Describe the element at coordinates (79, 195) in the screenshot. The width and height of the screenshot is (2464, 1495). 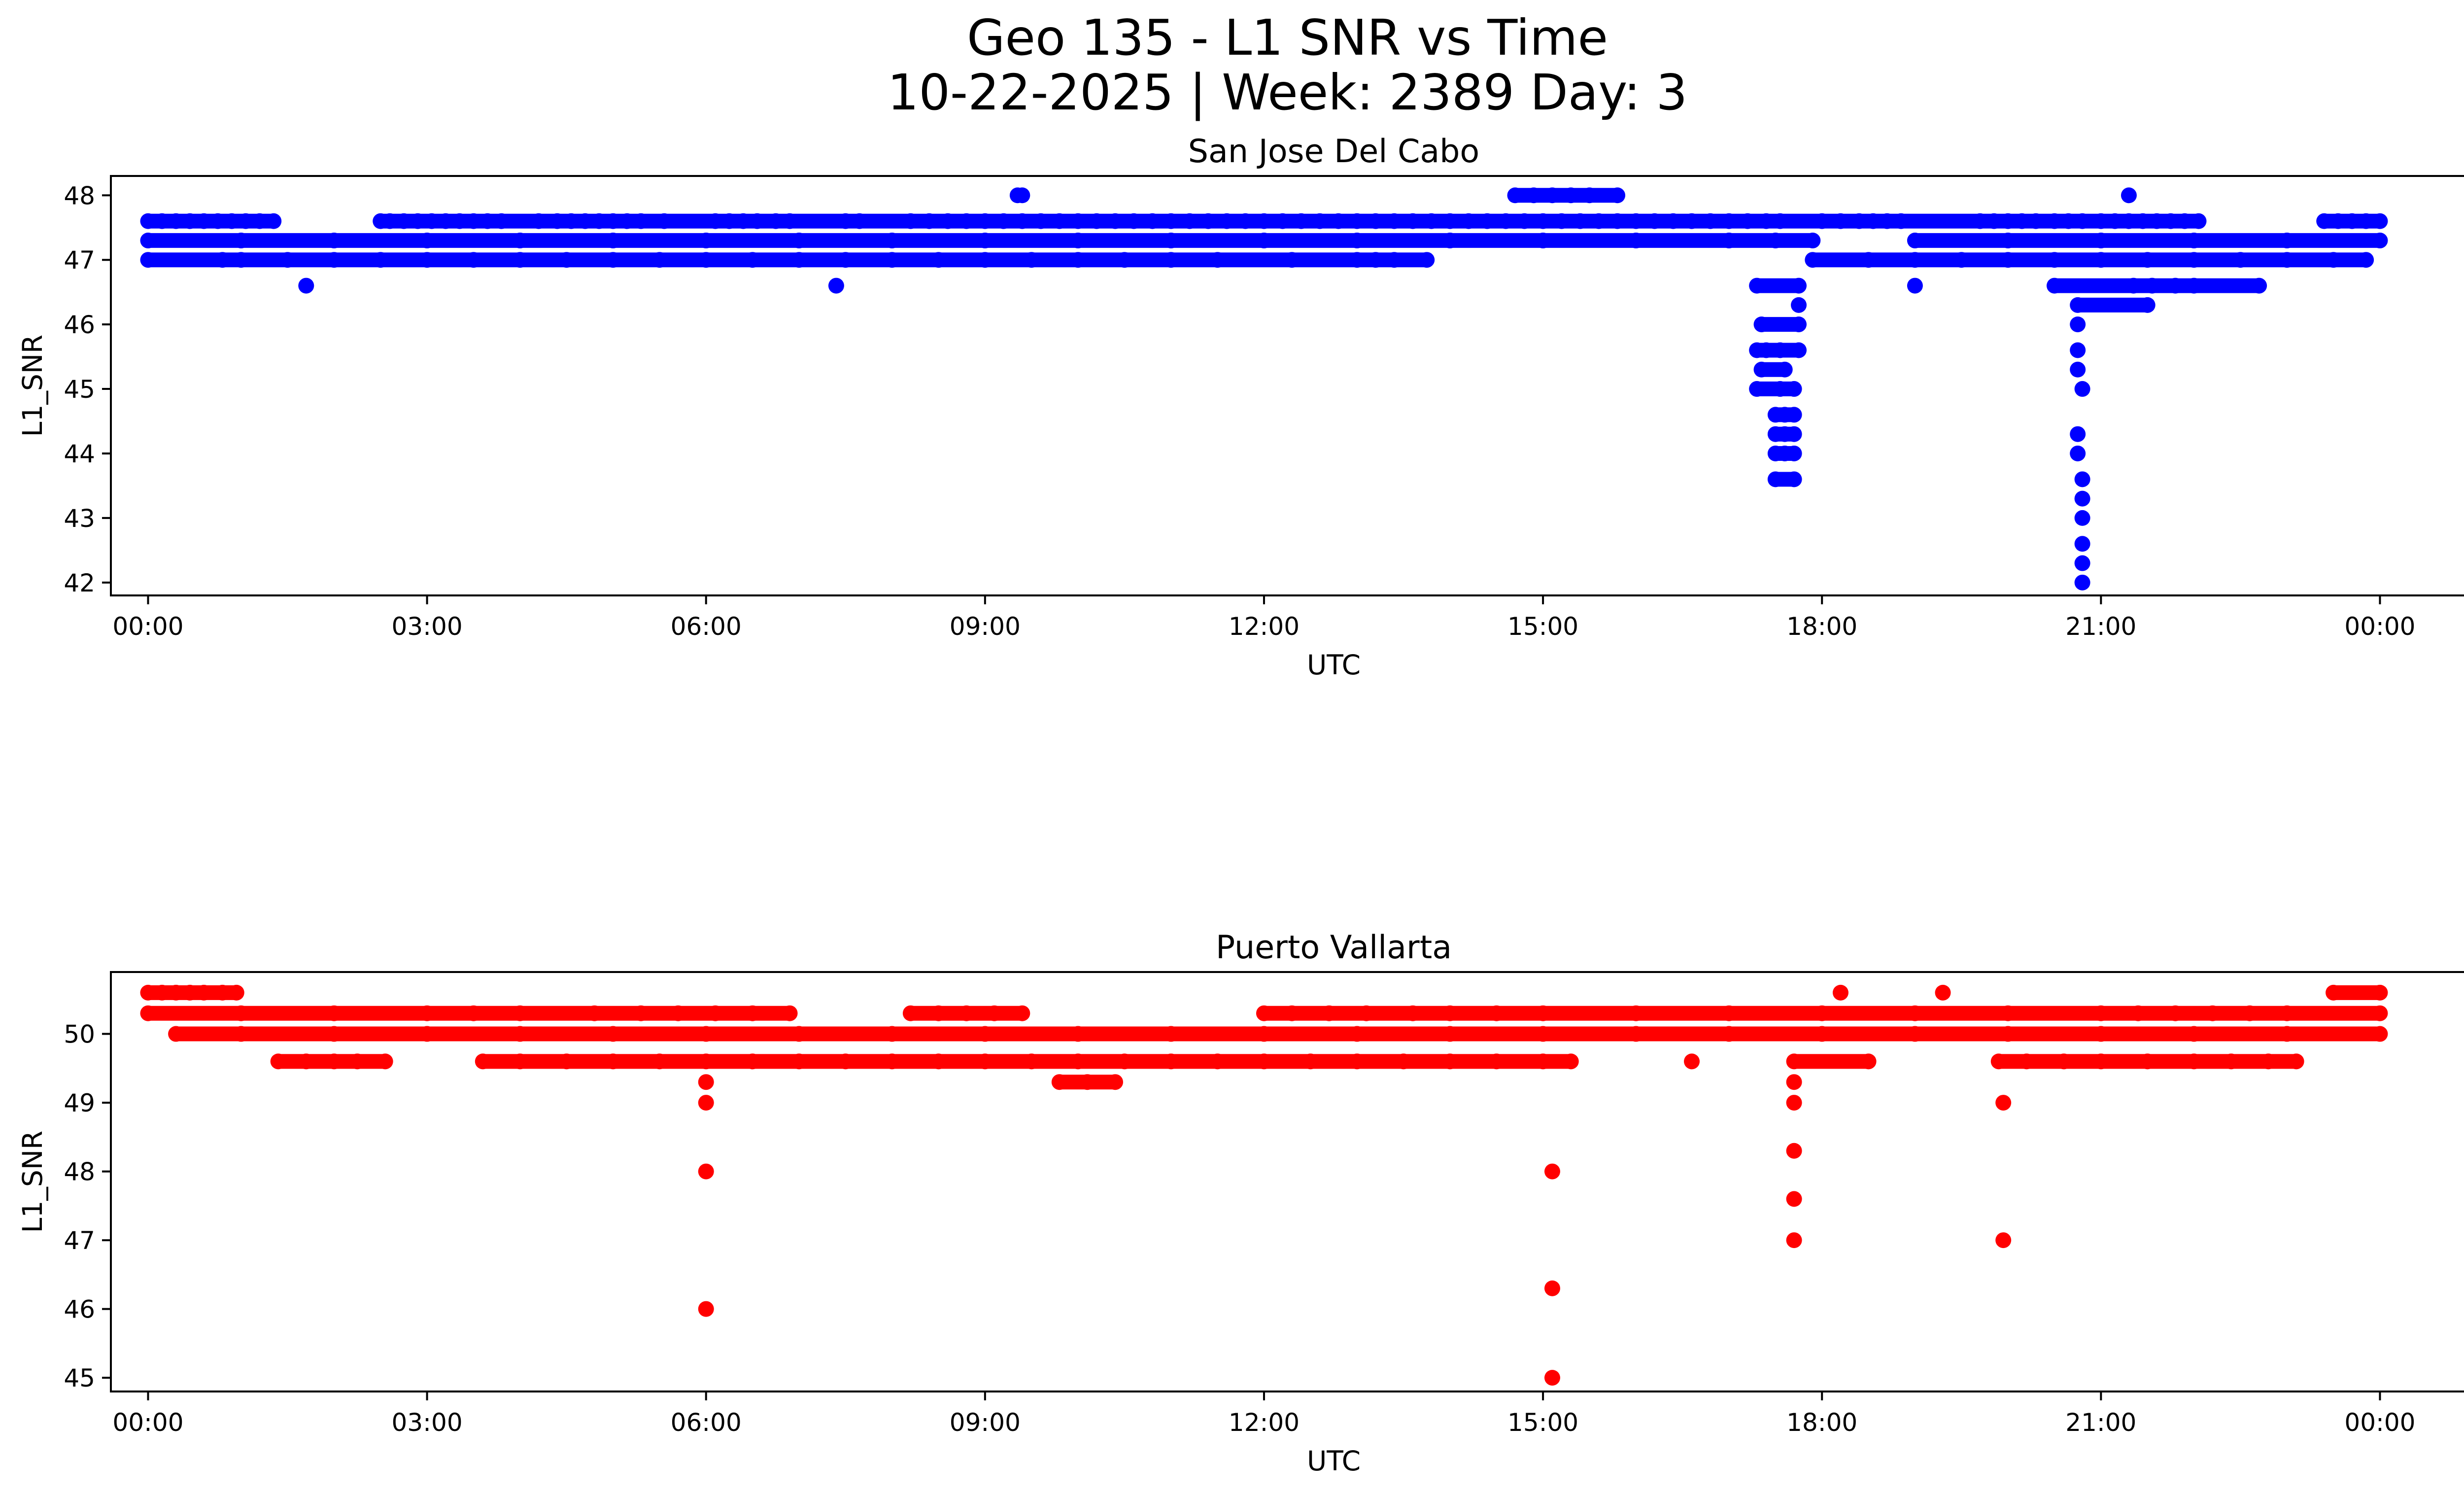
I see `panel1-ytick-label: 48` at that location.